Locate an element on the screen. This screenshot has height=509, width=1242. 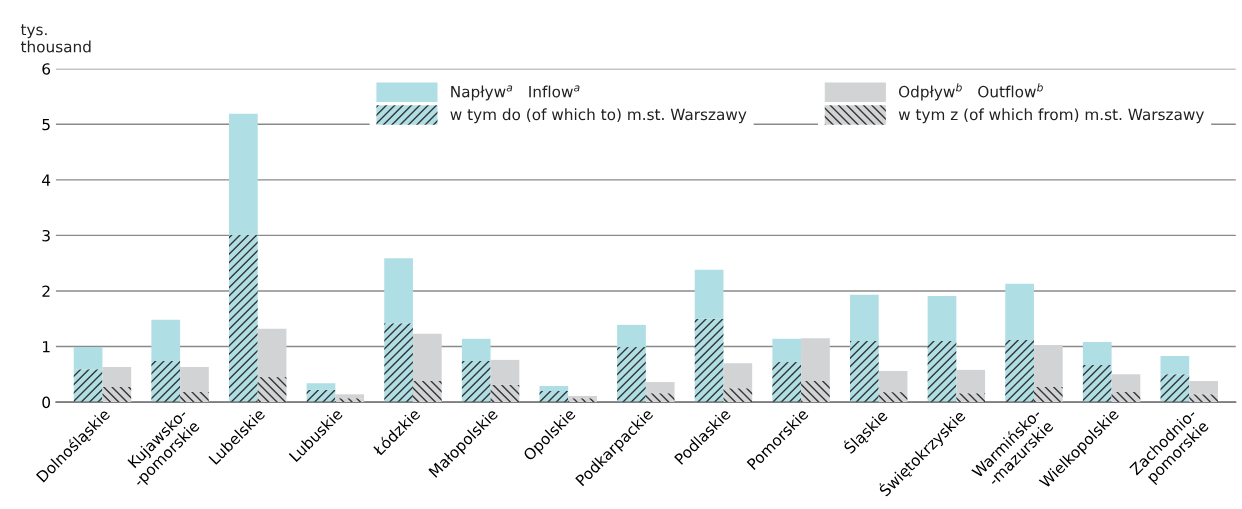
y-tick-label: 1 is located at coordinates (46, 347).